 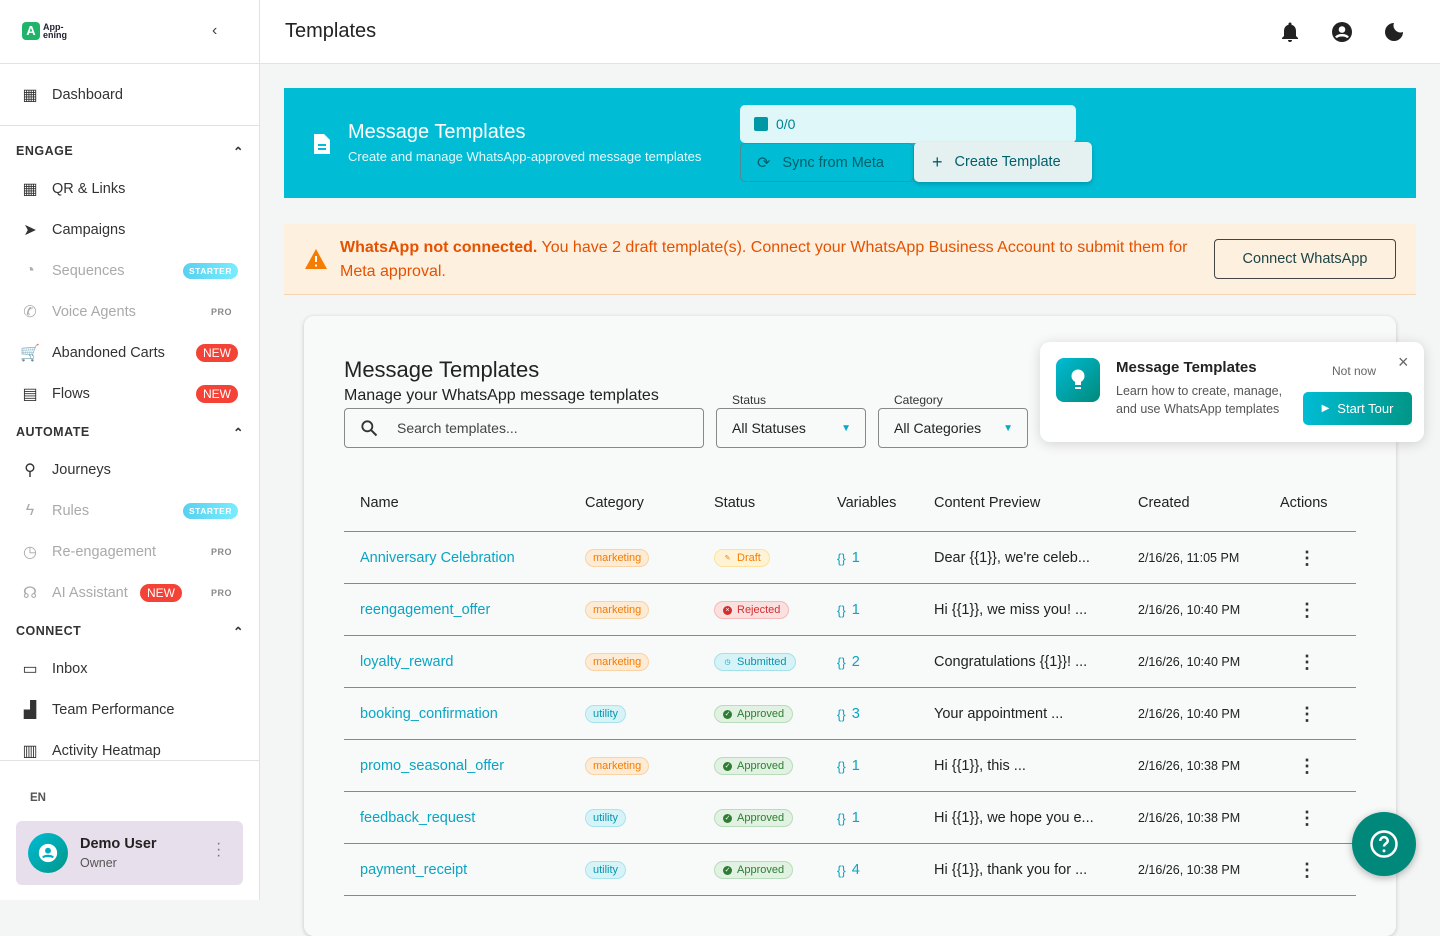 What do you see at coordinates (761, 766) in the screenshot?
I see `status-text: Approved` at bounding box center [761, 766].